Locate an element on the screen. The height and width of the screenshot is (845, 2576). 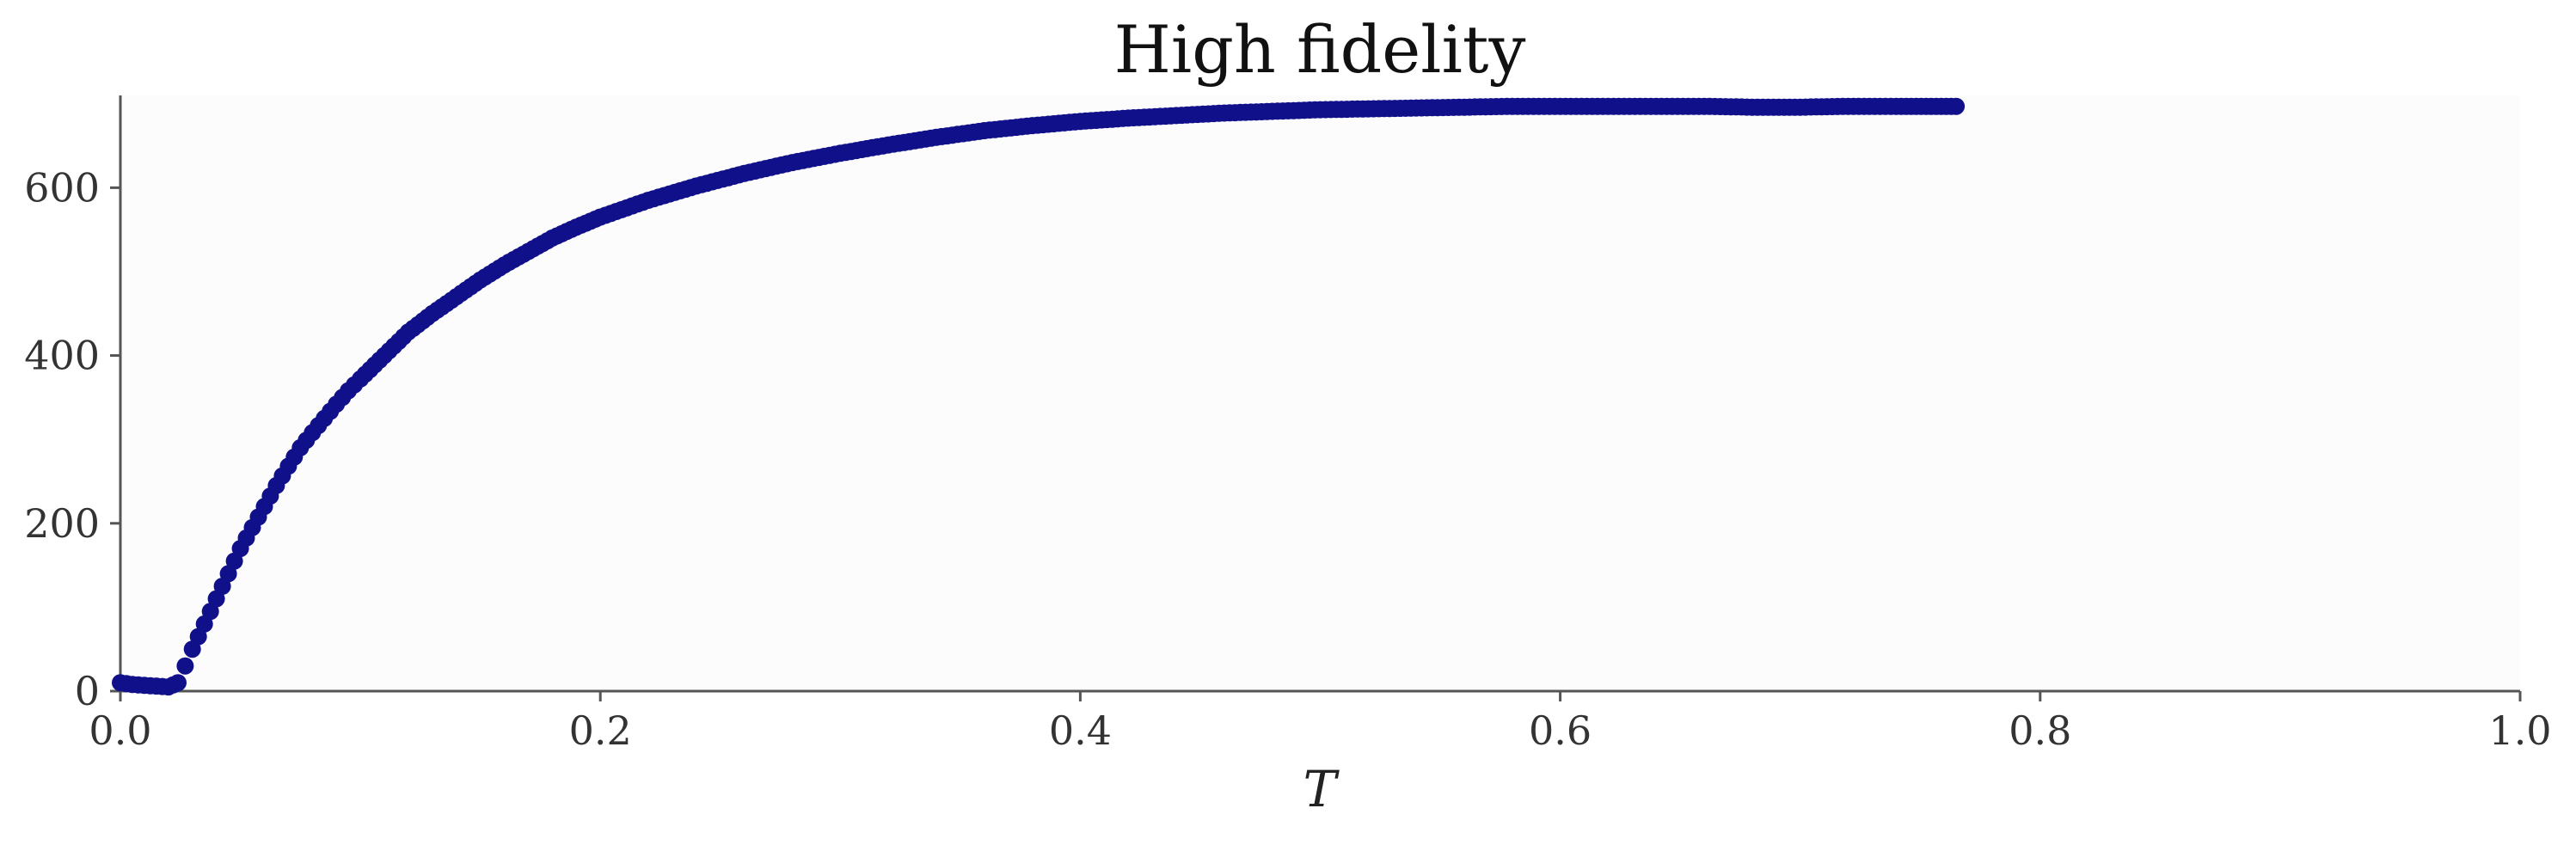
chart-title: High fidelity is located at coordinates (1320, 49).